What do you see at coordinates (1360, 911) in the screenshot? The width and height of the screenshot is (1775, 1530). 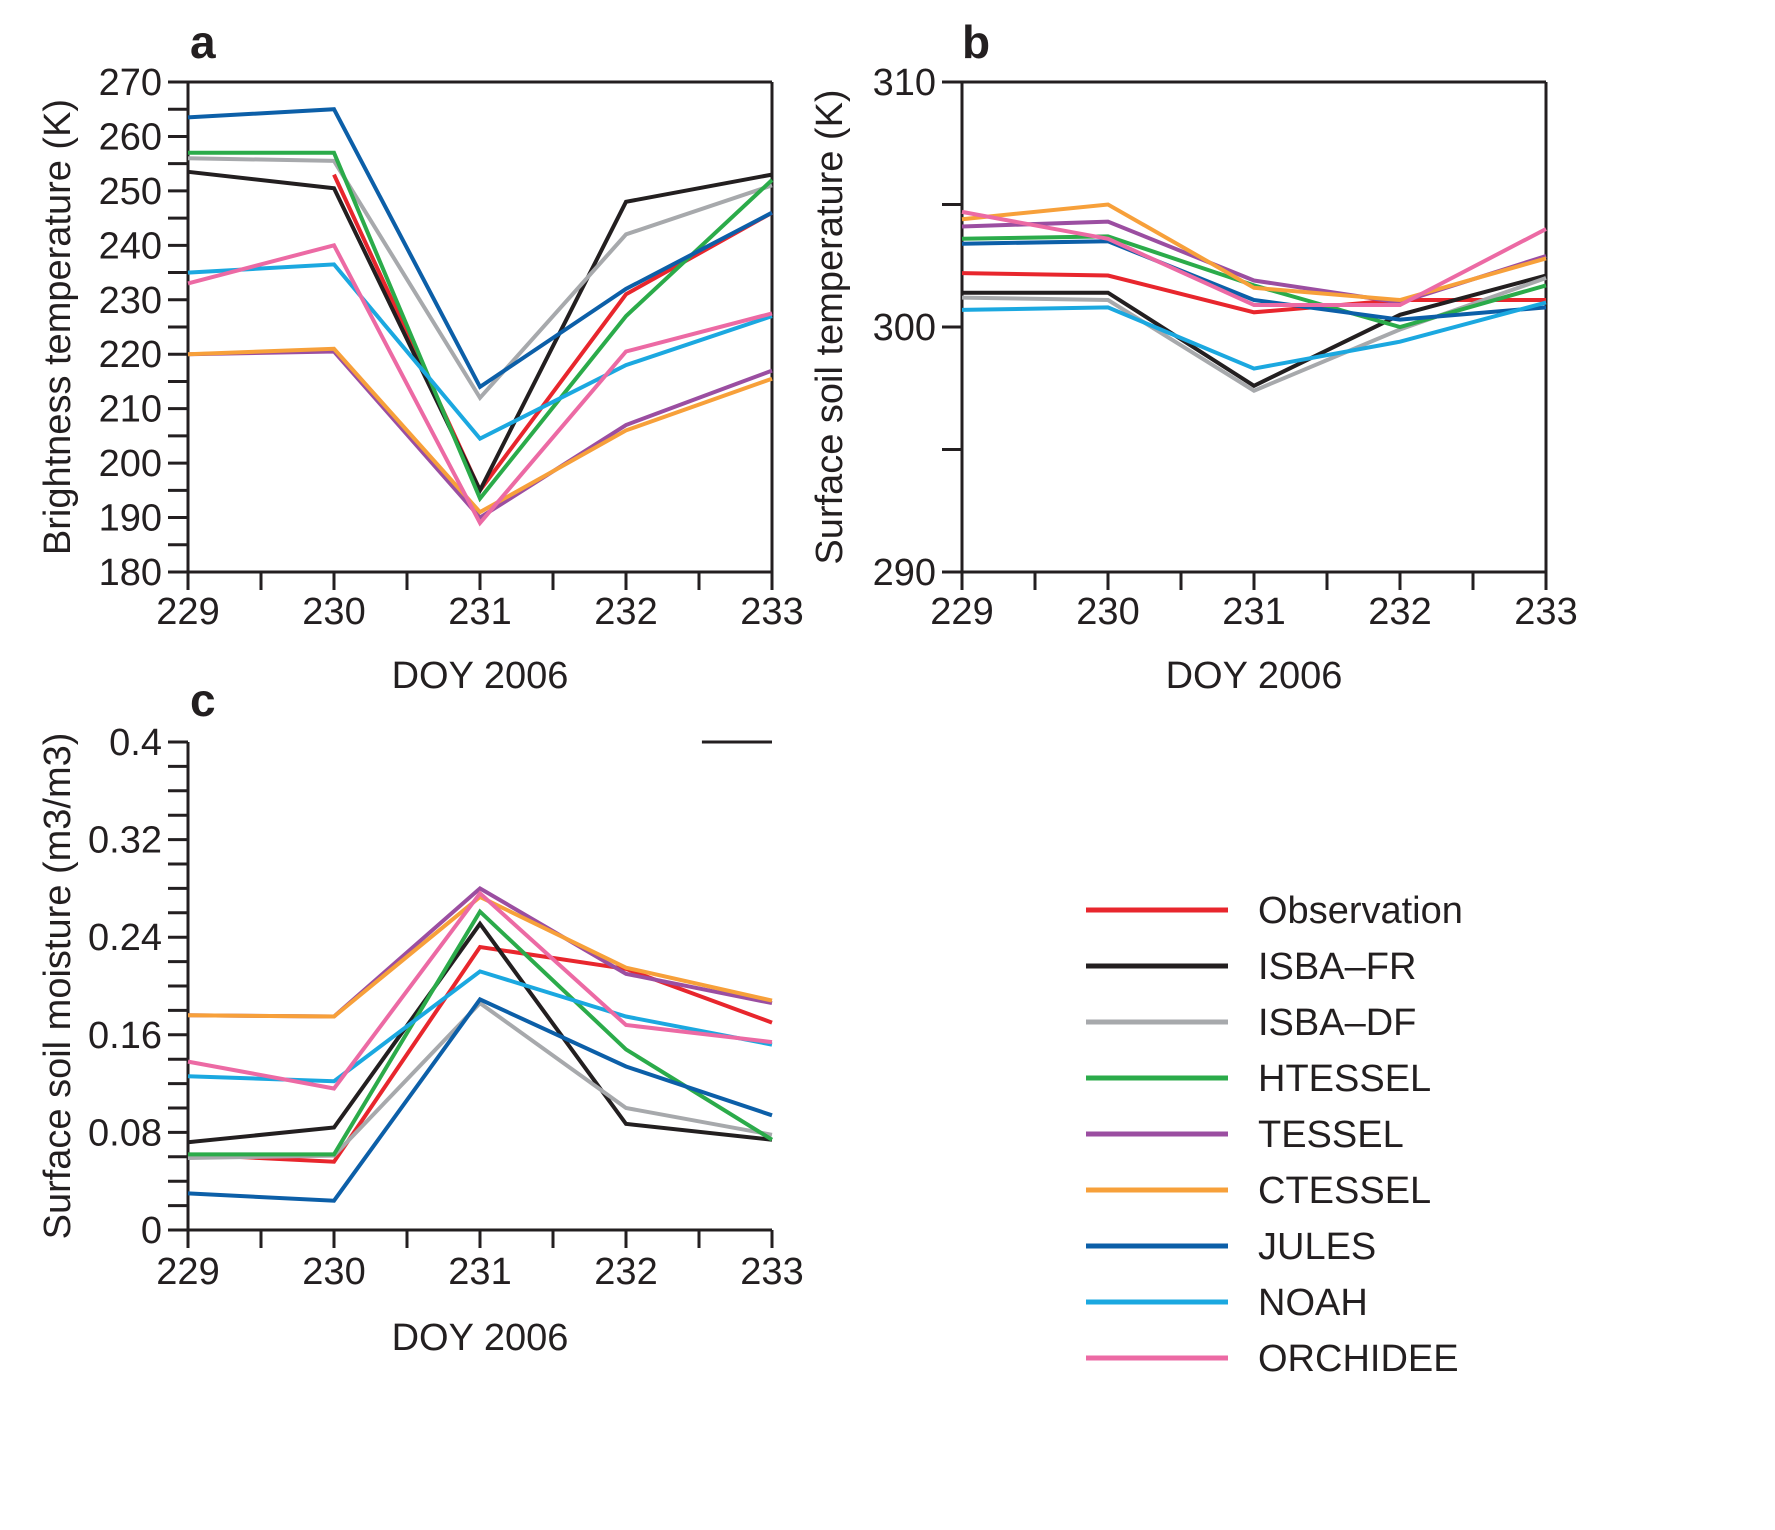 I see `legend-label-observation: Observation` at bounding box center [1360, 911].